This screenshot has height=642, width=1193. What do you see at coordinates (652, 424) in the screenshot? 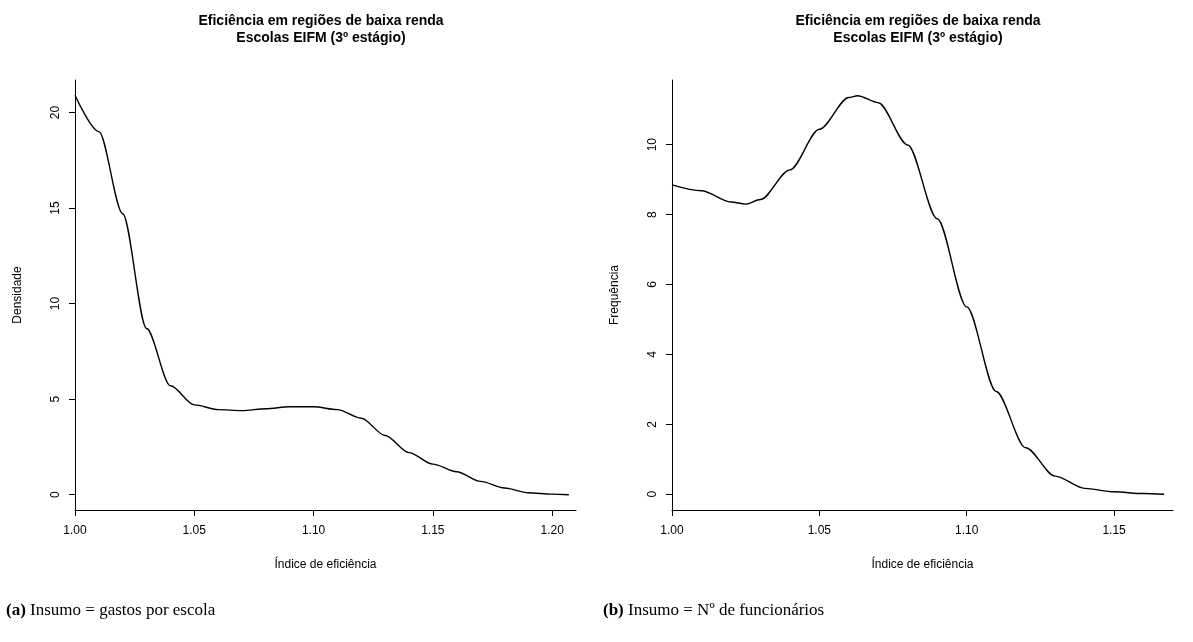
I see `y-tick-label: 2` at bounding box center [652, 424].